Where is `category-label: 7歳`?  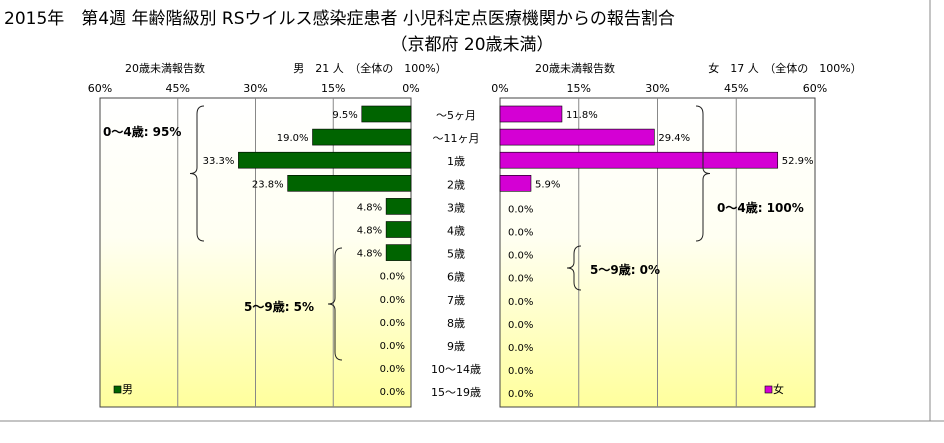
category-label: 7歳 is located at coordinates (456, 300).